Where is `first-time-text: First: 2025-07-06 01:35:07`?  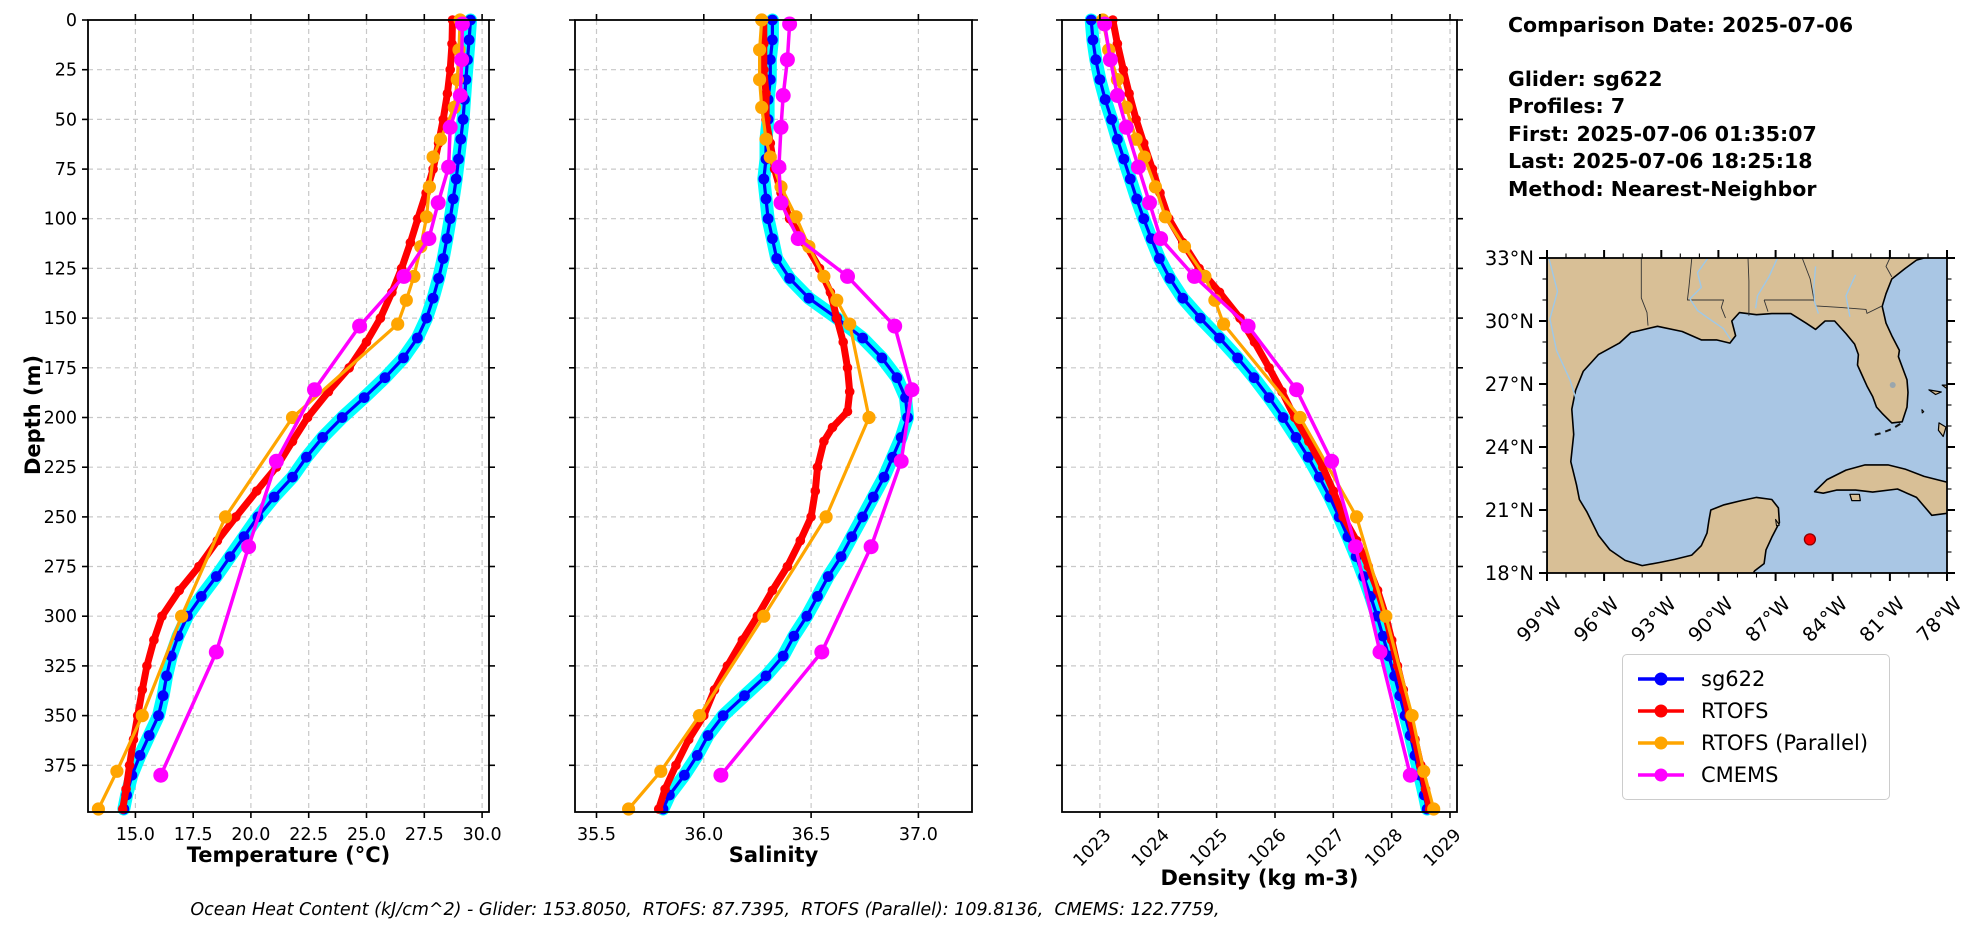 first-time-text: First: 2025-07-06 01:35:07 is located at coordinates (1662, 133).